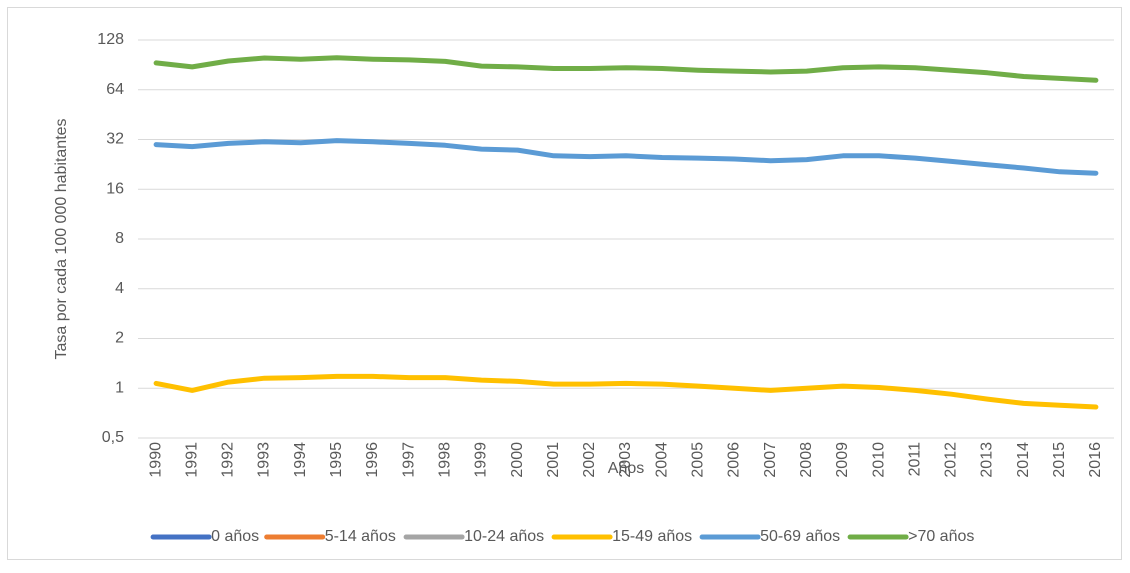 The width and height of the screenshot is (1130, 573). I want to click on x-tick-label: 1995, so click(336, 460).